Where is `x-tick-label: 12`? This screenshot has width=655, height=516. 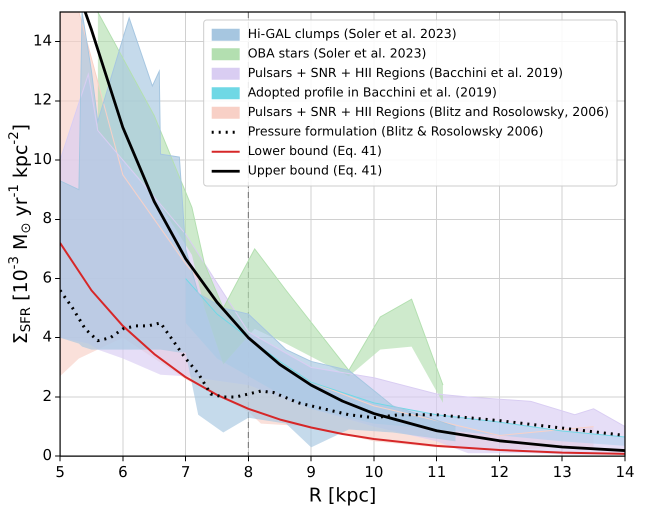 x-tick-label: 12 is located at coordinates (500, 472).